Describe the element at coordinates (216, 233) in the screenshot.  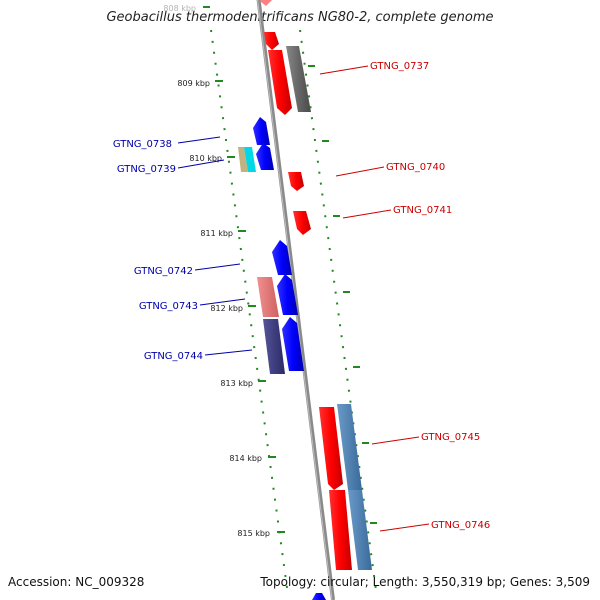
I see `scale-label-811: 811 kbp` at that location.